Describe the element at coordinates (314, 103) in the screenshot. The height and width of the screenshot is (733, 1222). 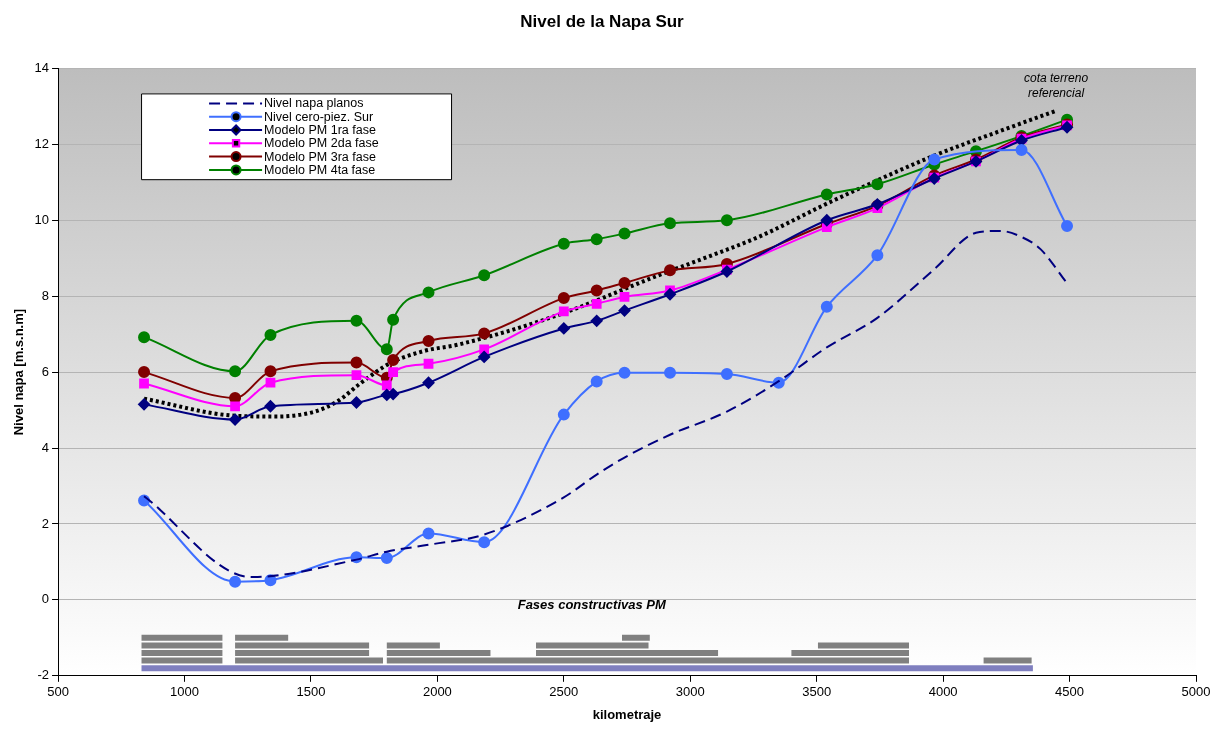
I see `legend-label: Nivel napa planos` at that location.